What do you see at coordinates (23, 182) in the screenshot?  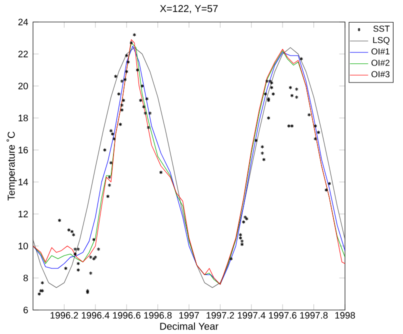 I see `y-tick-label: 14` at bounding box center [23, 182].